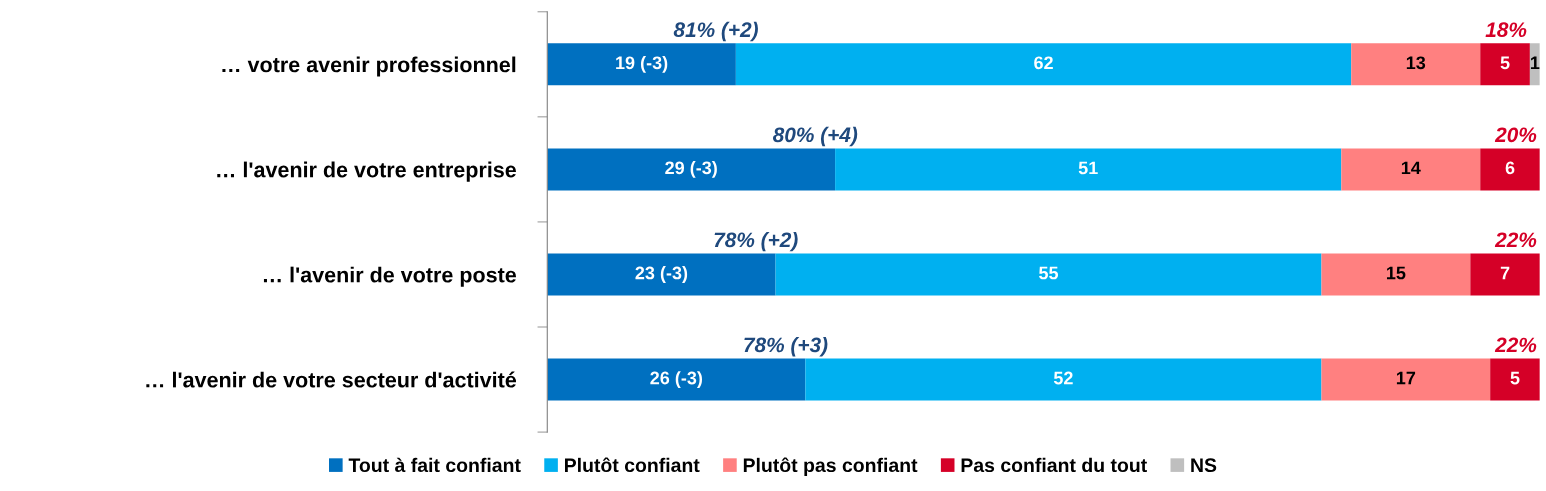 This screenshot has height=491, width=1546. I want to click on y-tick-label: … l'avenir de votre poste, so click(390, 276).